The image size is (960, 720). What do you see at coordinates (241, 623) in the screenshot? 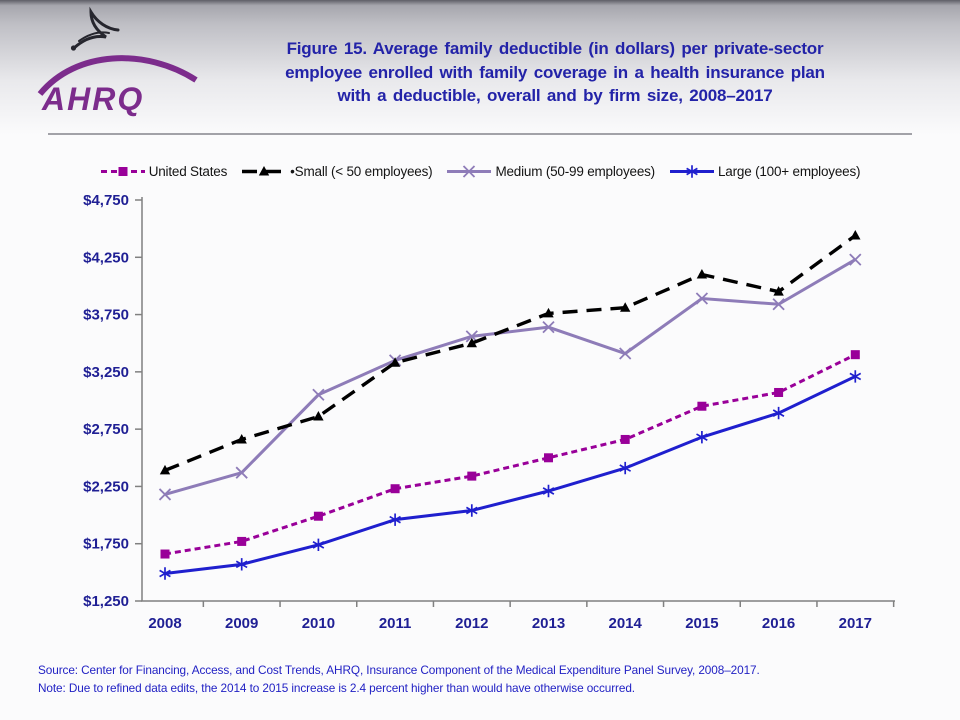
I see `x-axis-label: 2009` at bounding box center [241, 623].